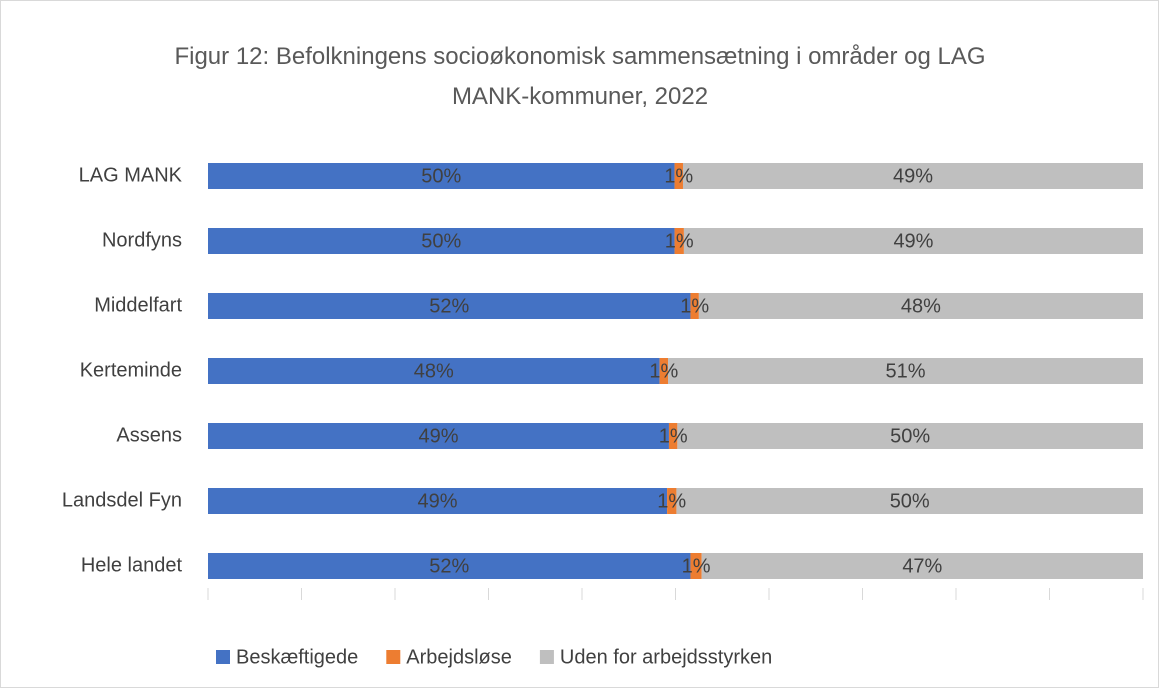 This screenshot has height=688, width=1159. I want to click on y-tick-label: Kerteminde, so click(131, 370).